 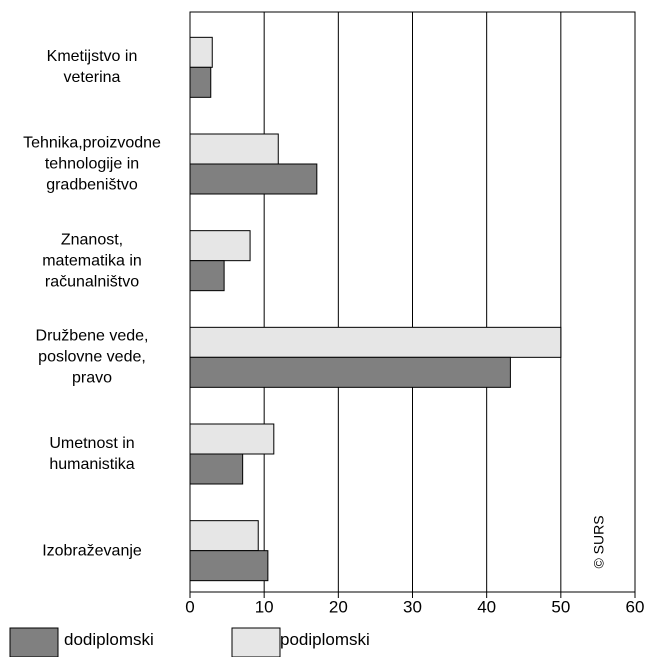 What do you see at coordinates (325, 639) in the screenshot?
I see `legend-label: podiplomski` at bounding box center [325, 639].